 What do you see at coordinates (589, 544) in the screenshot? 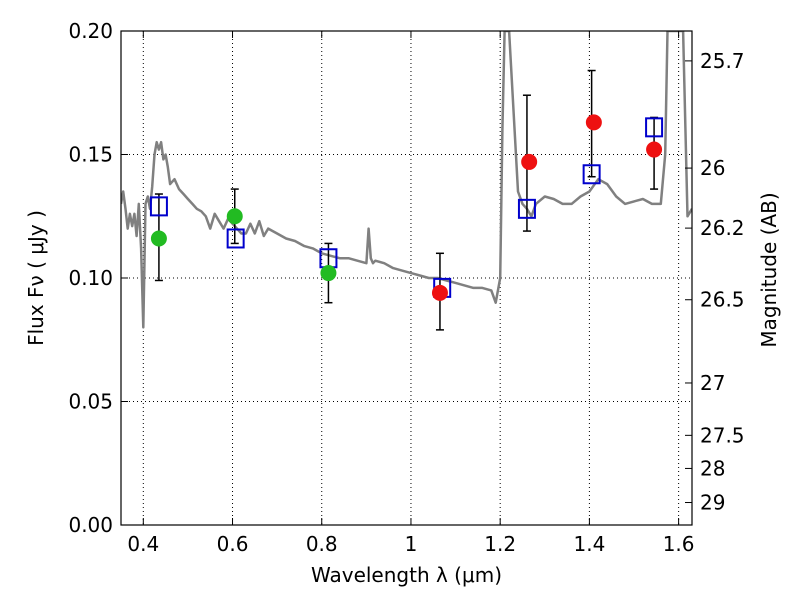
I see `x-tick-label: 1.4` at bounding box center [589, 544].